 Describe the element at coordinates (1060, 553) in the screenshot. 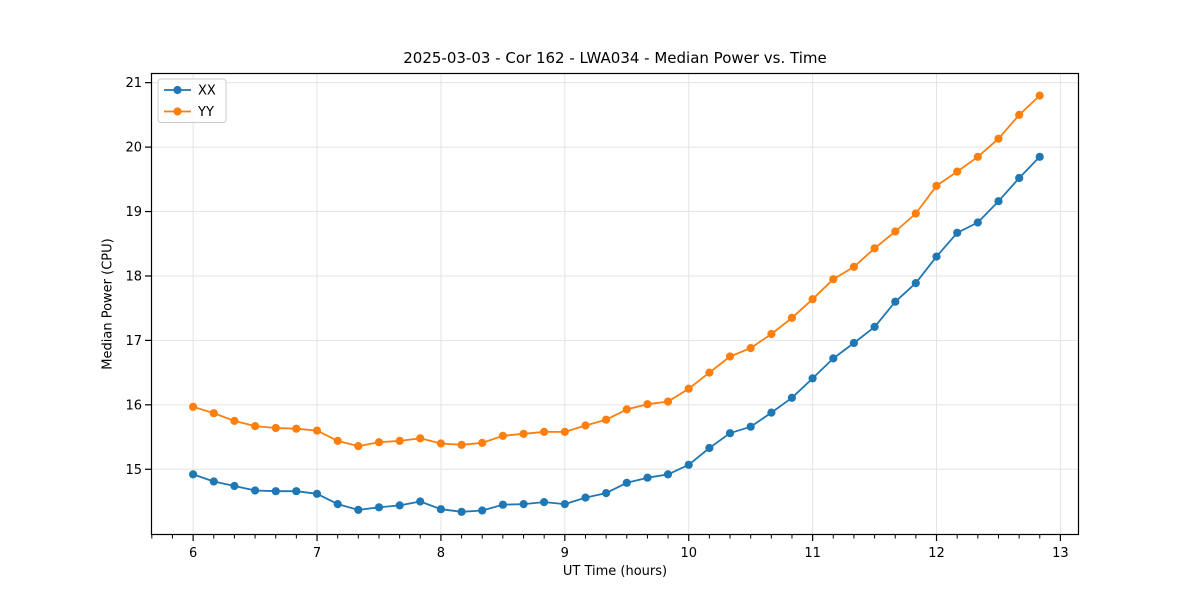

I see `x-tick-label: 13` at that location.